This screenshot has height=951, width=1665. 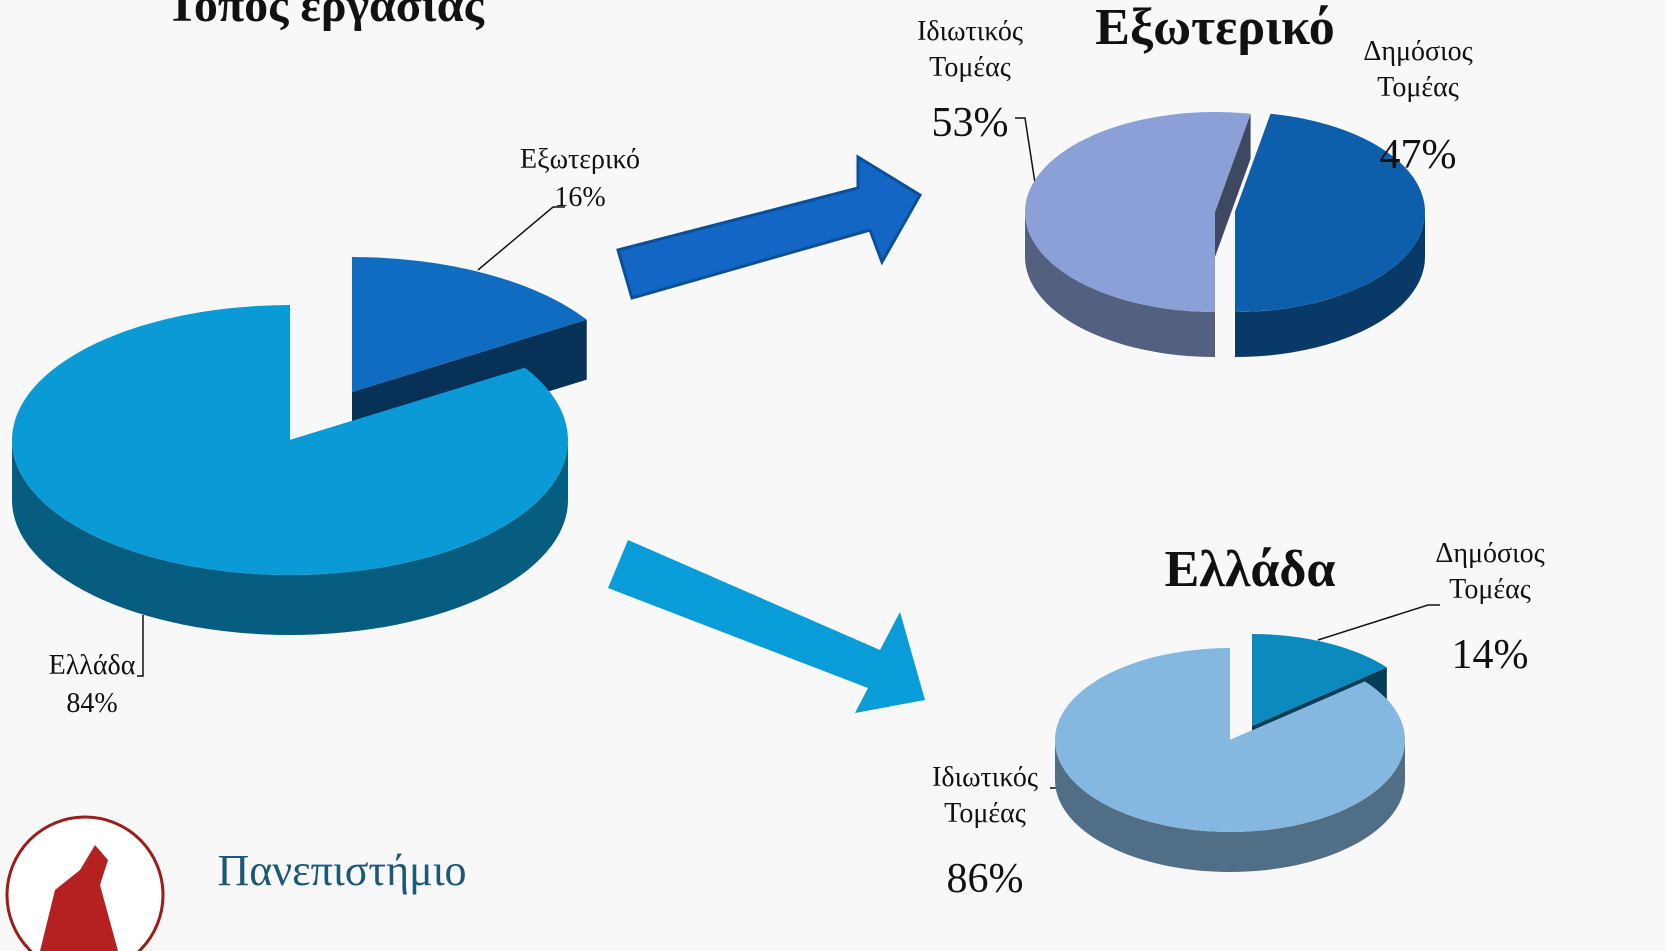 I want to click on value-label: 53%, so click(x=970, y=123).